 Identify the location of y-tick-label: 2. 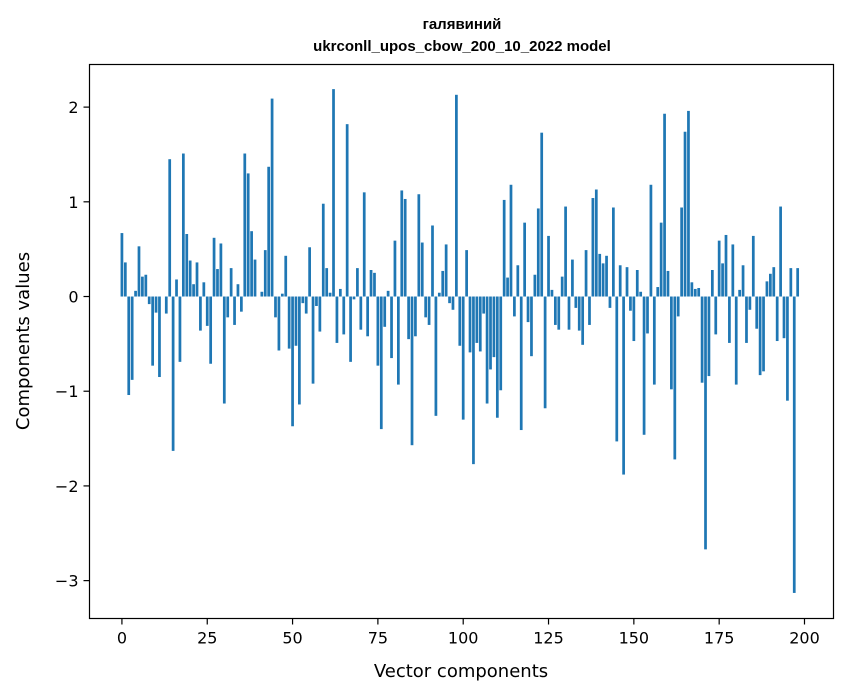
(73, 107).